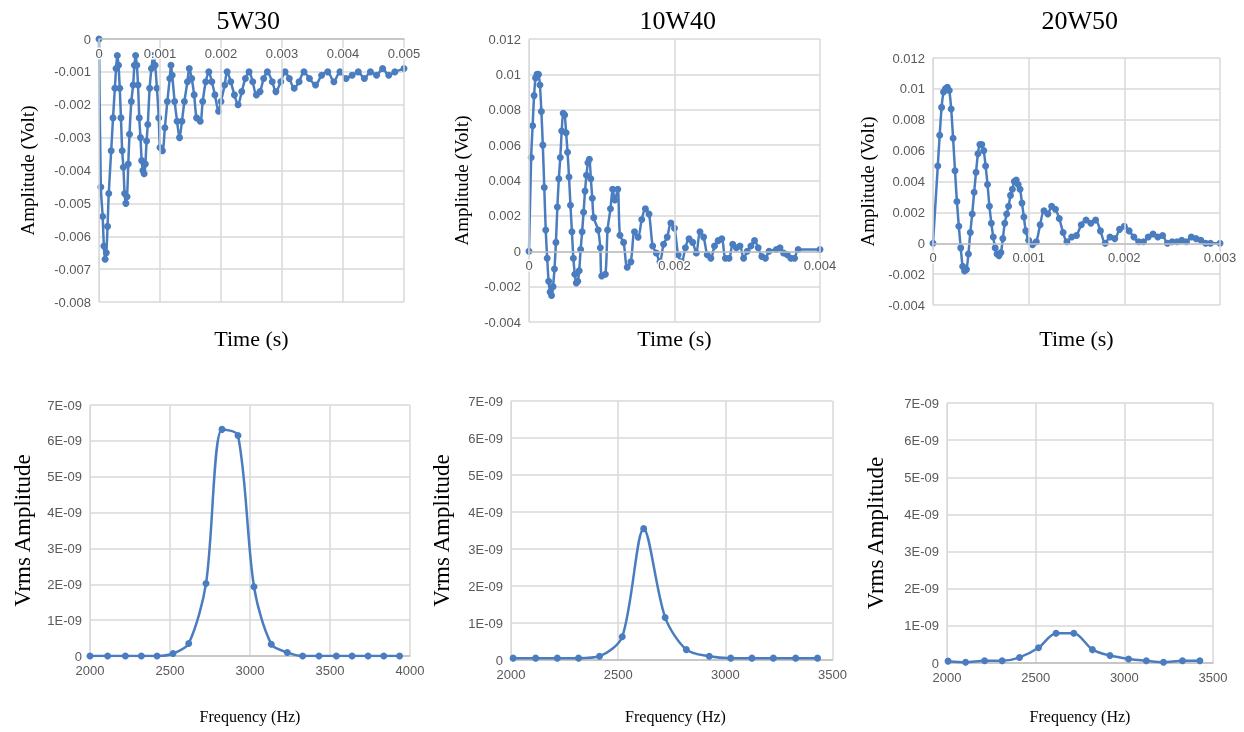  Describe the element at coordinates (678, 20) in the screenshot. I see `chart-title: 10W40` at that location.